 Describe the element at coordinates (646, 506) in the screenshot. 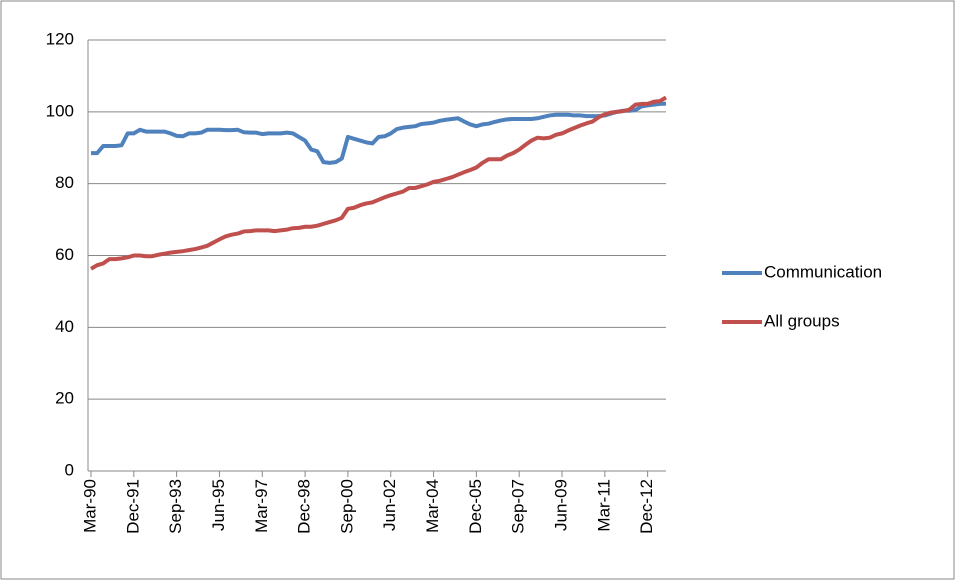

I see `x-tick-label: Dec-12` at that location.